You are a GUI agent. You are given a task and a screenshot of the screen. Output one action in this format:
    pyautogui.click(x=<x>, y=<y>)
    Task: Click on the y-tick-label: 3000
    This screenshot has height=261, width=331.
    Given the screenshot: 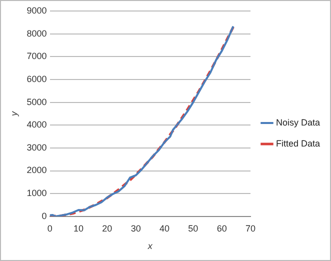 What is the action you would take?
    pyautogui.click(x=36, y=147)
    